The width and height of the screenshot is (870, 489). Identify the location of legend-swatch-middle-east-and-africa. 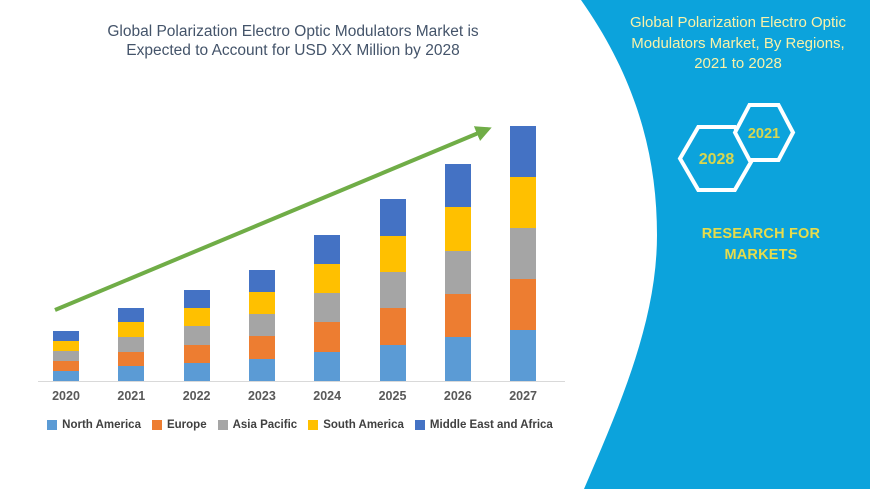
(419, 425).